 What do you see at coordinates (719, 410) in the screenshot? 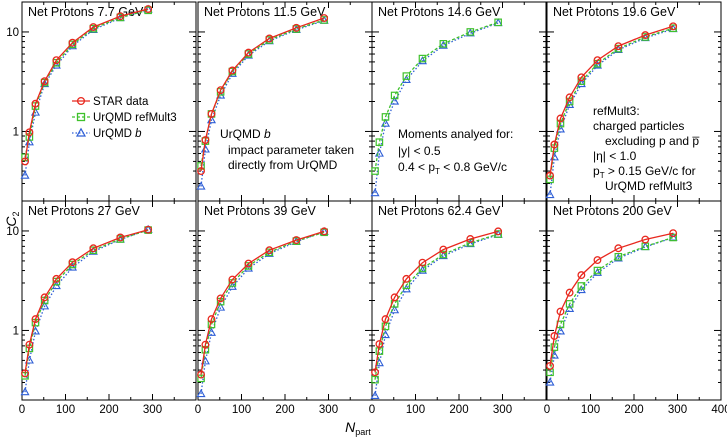
I see `x-tick-label: 400` at bounding box center [719, 410].